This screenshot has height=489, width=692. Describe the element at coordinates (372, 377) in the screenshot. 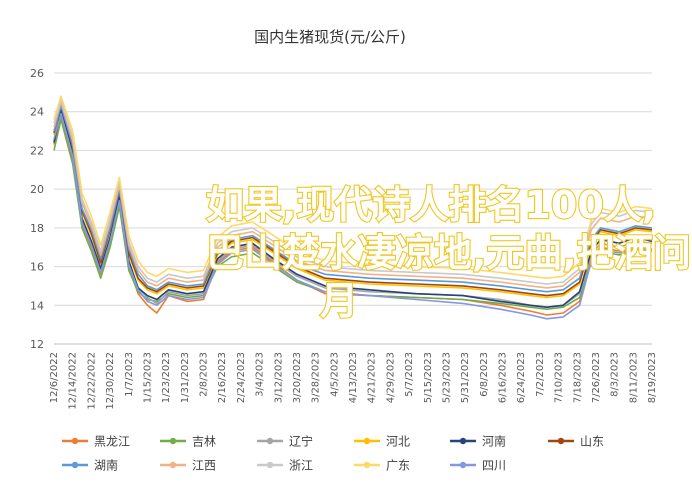

I see `x-tick-label: 4/21/2023` at that location.